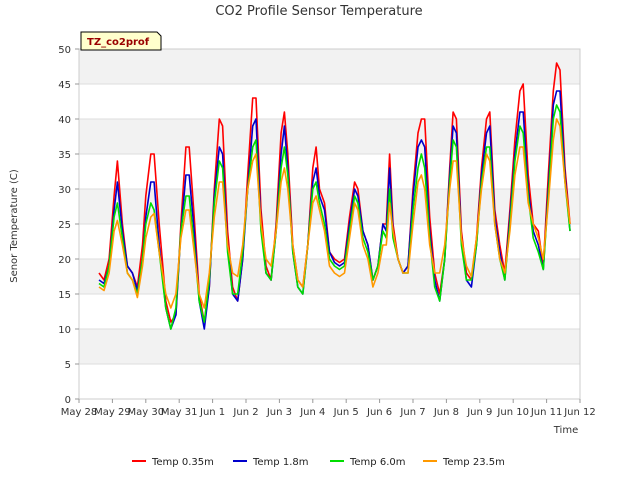  Describe the element at coordinates (64, 295) in the screenshot. I see `y-tick-label: 15` at that location.